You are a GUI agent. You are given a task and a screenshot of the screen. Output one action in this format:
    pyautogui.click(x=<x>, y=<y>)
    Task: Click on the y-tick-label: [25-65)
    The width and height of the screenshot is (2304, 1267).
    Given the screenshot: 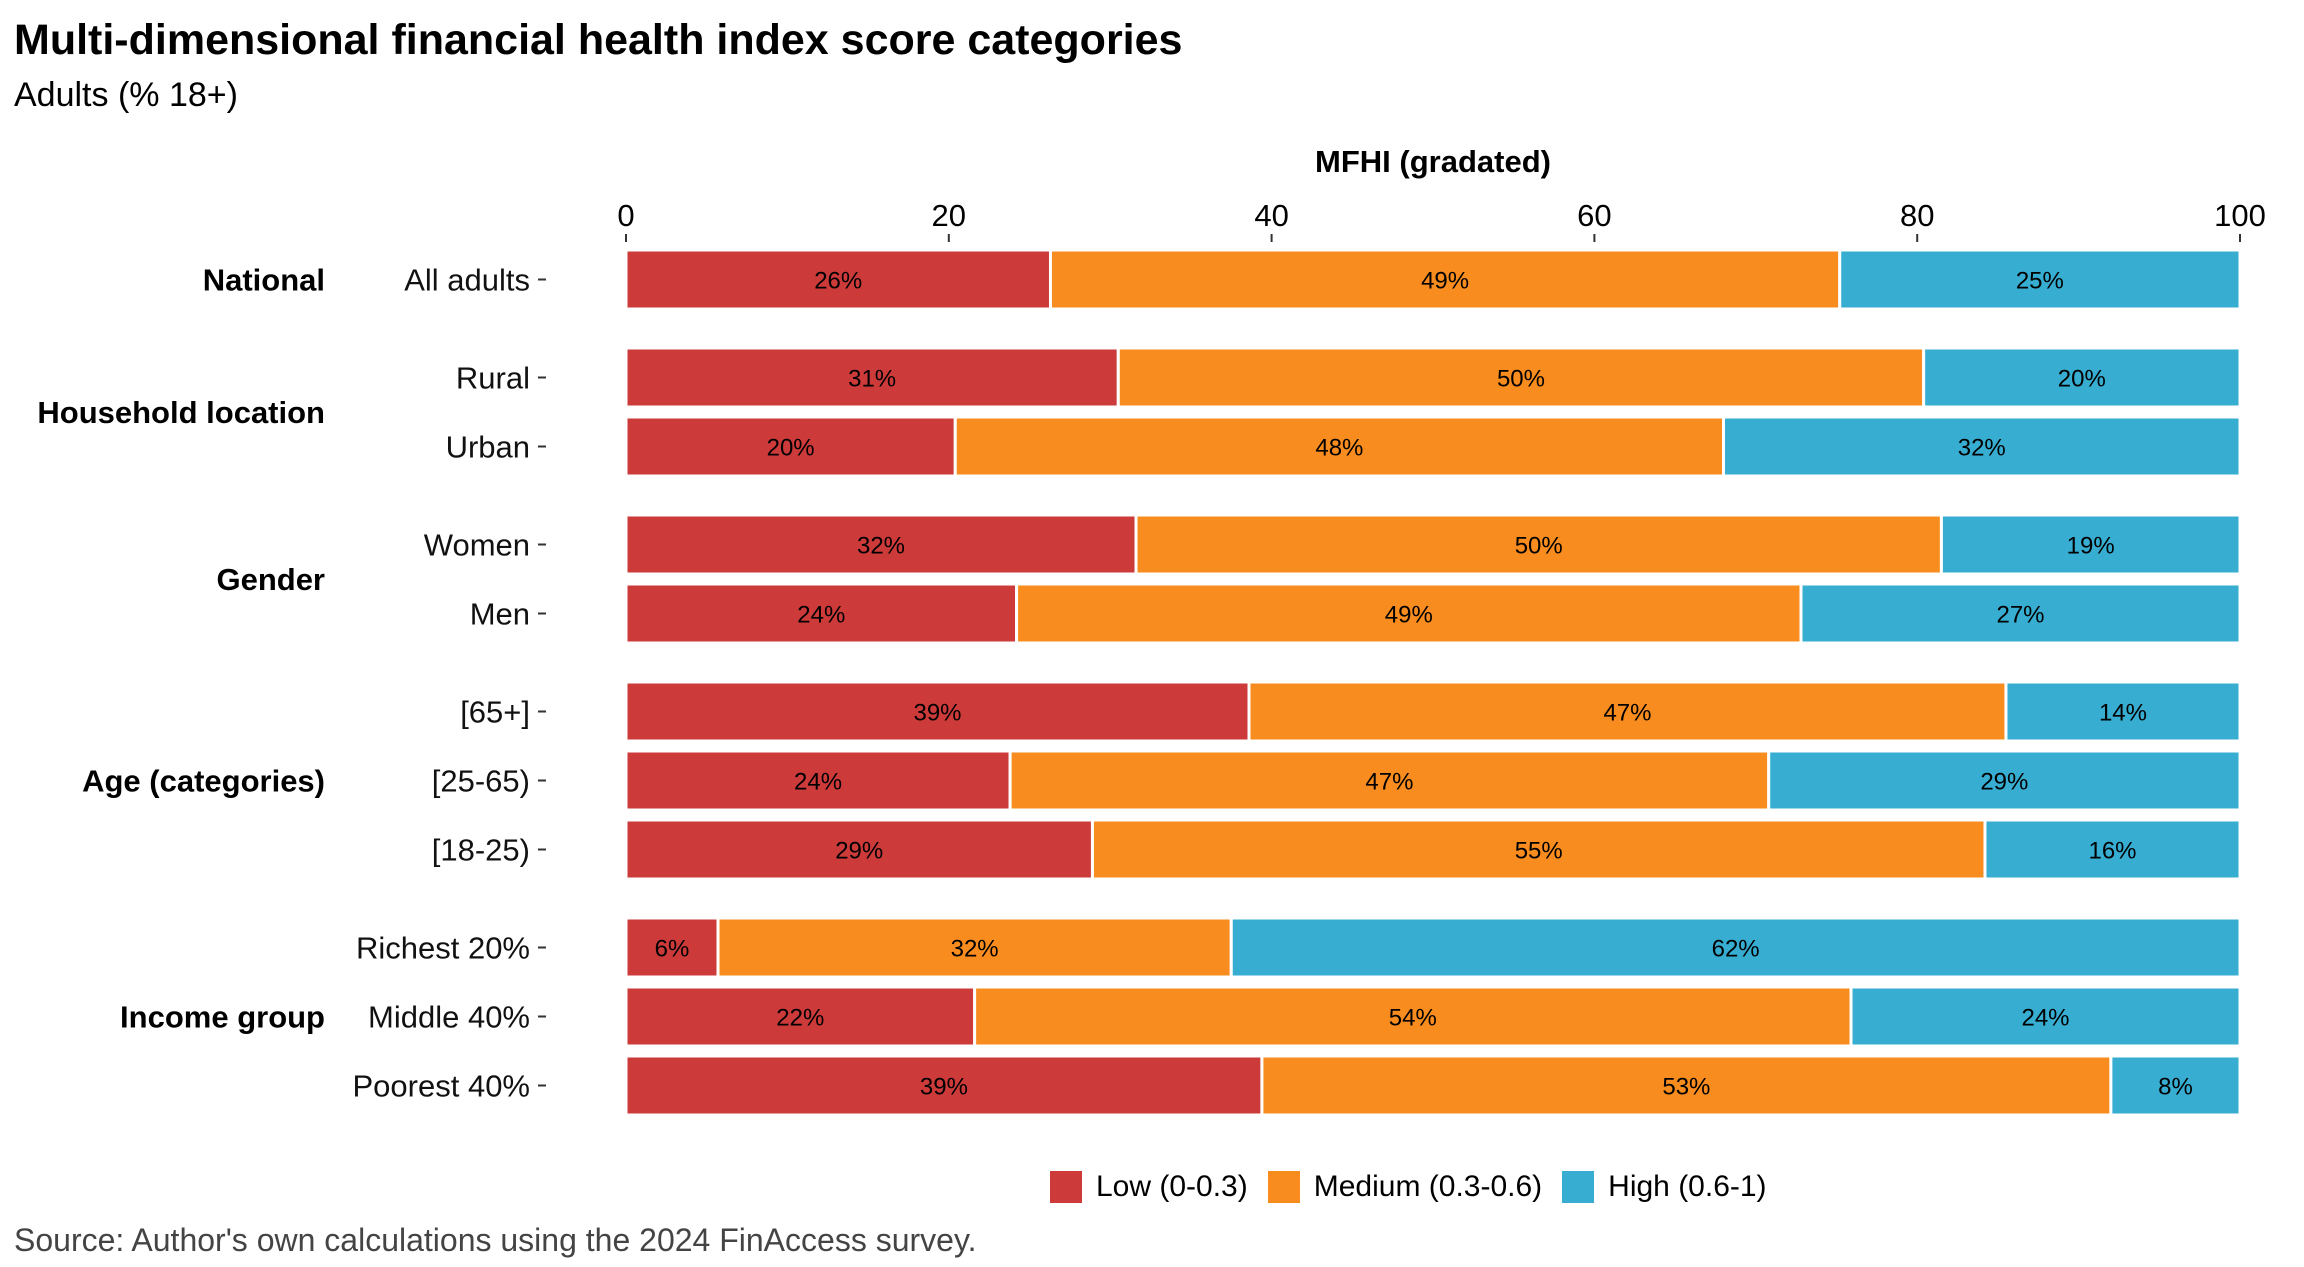 What is the action you would take?
    pyautogui.click(x=481, y=781)
    